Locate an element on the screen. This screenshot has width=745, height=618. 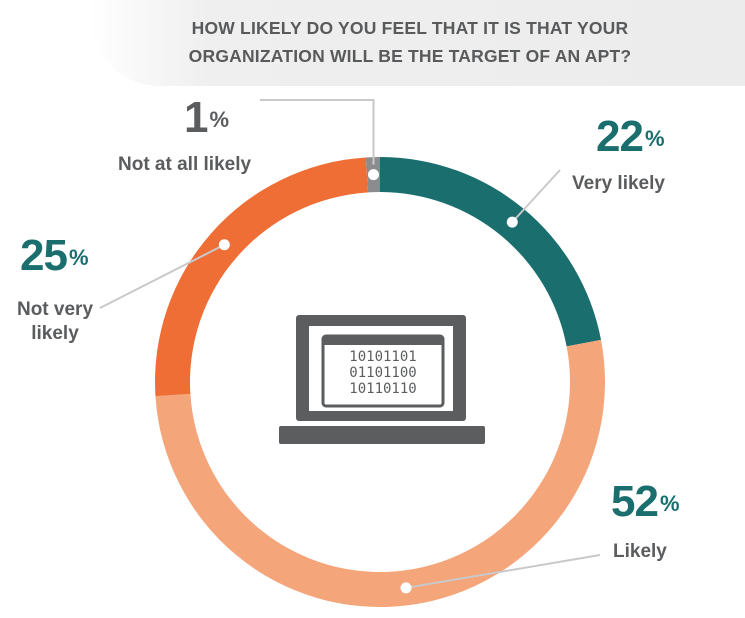
label-not-at-all-likely: 1% is located at coordinates (205, 117).